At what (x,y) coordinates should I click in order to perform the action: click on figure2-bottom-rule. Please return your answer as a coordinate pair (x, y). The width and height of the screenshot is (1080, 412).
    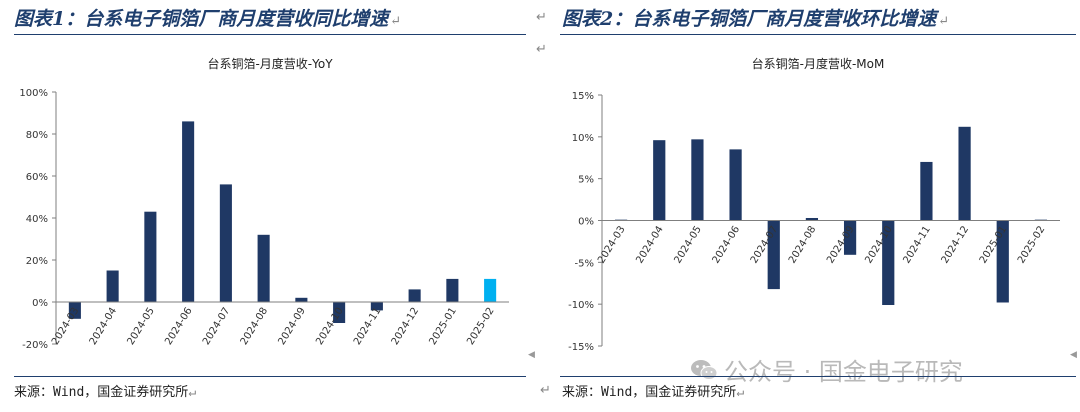
    Looking at the image, I should click on (818, 376).